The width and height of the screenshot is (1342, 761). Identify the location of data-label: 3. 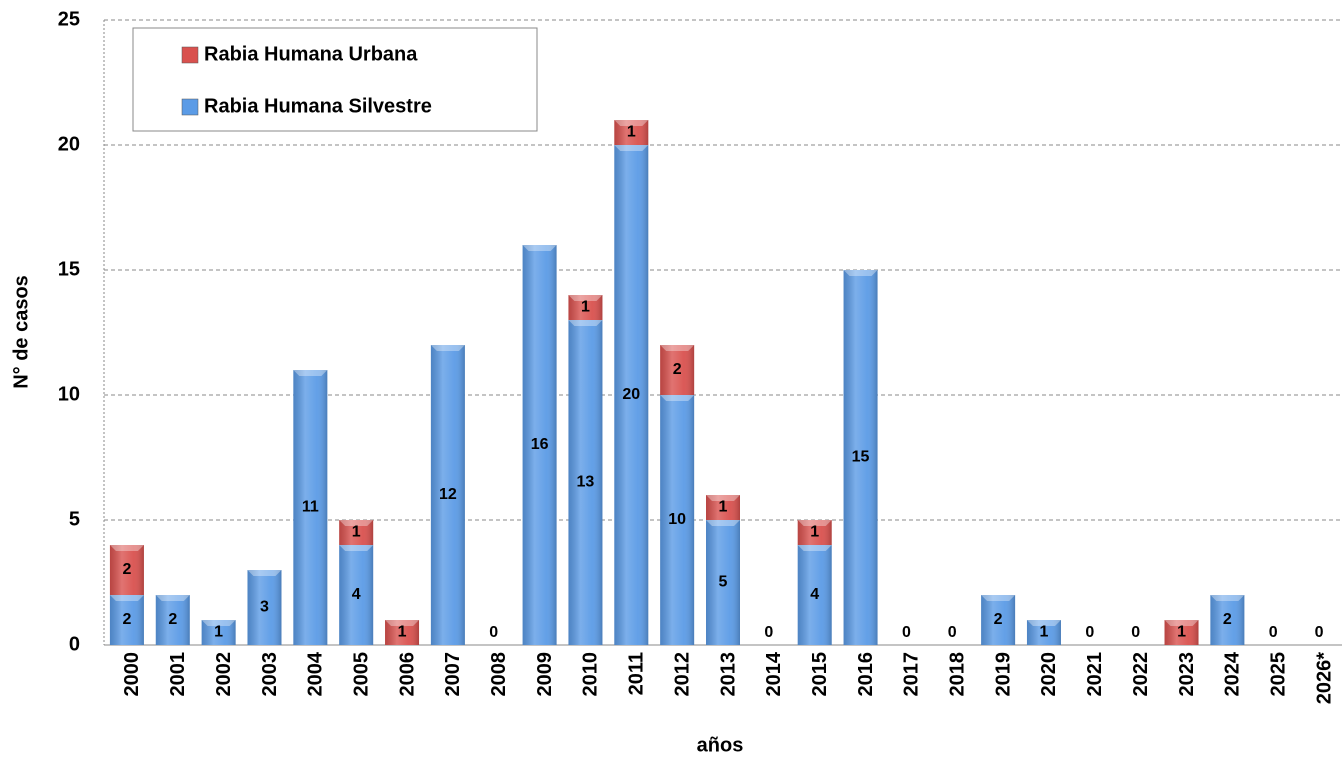
(264, 607).